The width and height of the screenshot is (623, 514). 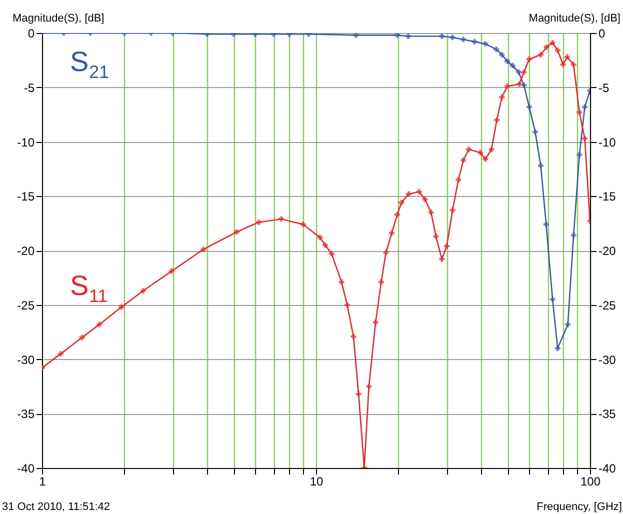 What do you see at coordinates (607, 359) in the screenshot?
I see `y2-tick-label: -30` at bounding box center [607, 359].